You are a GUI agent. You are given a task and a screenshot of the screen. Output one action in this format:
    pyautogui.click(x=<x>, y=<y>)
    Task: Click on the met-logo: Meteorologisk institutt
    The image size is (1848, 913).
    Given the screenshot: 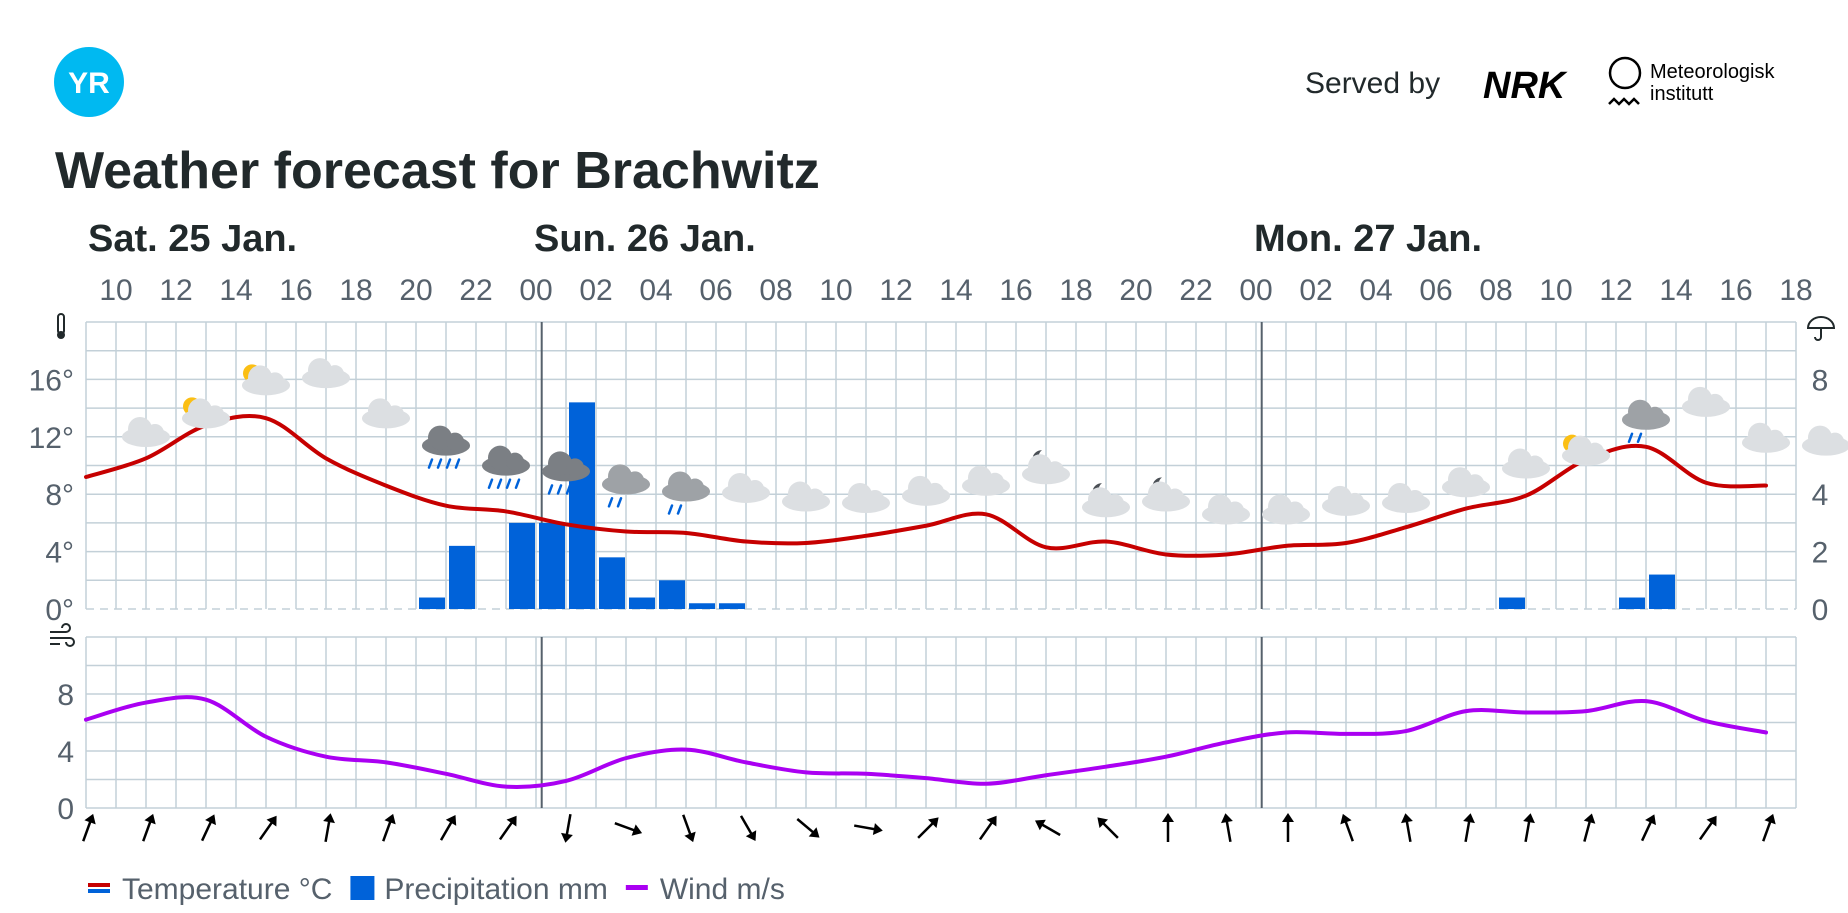 What is the action you would take?
    pyautogui.click(x=1692, y=81)
    